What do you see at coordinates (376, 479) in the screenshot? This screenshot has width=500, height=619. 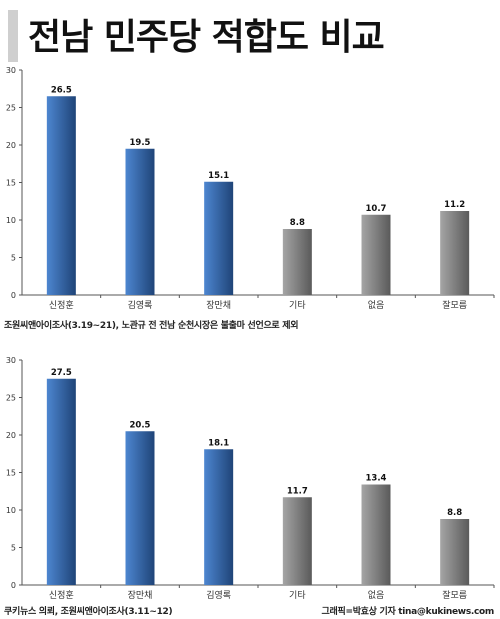 I see `bar-value-label: 13.4` at bounding box center [376, 479].